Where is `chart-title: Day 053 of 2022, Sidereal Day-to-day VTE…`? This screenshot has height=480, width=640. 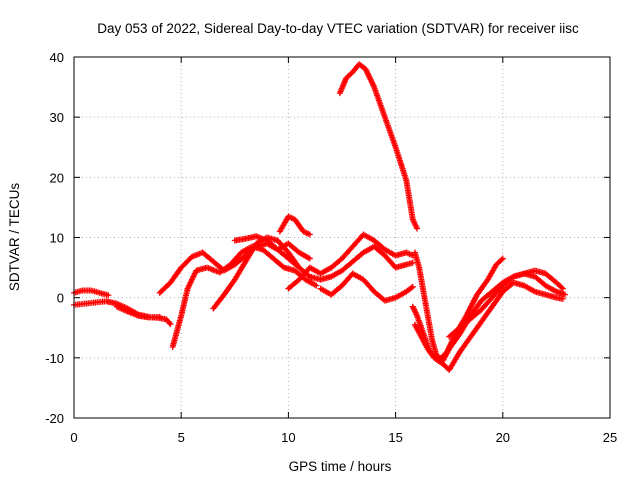 chart-title: Day 053 of 2022, Sidereal Day-to-day VTE… is located at coordinates (338, 28).